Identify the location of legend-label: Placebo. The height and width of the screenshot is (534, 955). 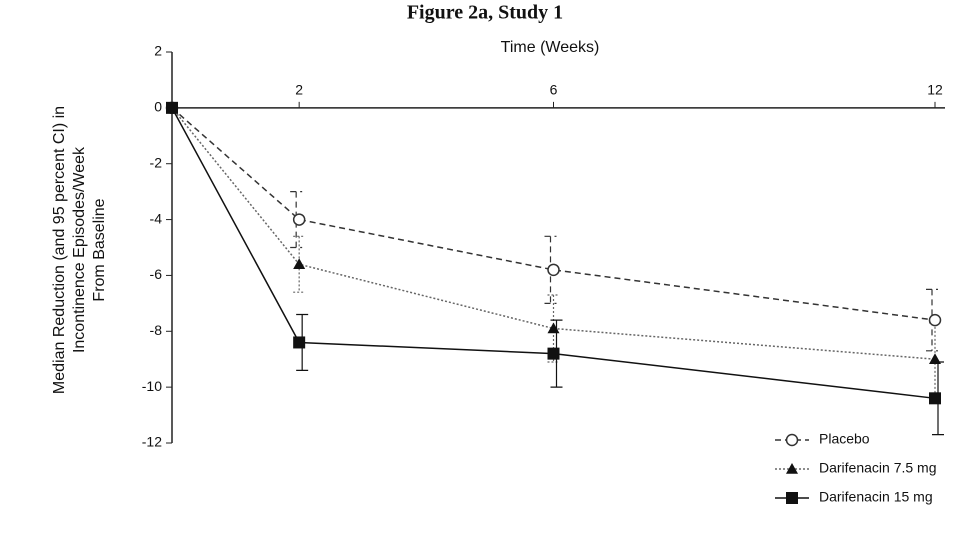
(844, 439).